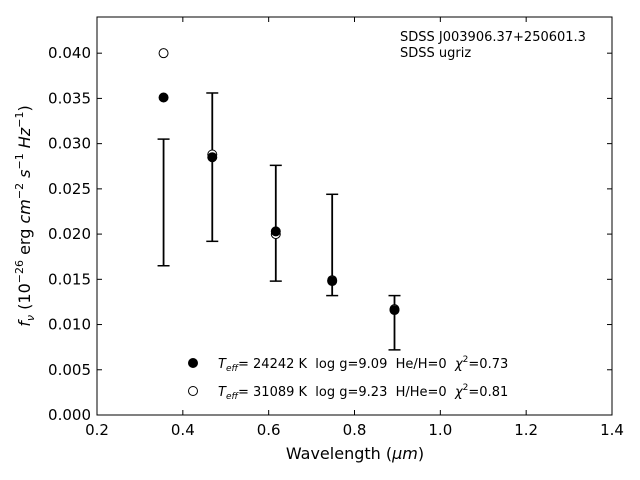  What do you see at coordinates (69, 144) in the screenshot?
I see `y-tick-label: 0.030` at bounding box center [69, 144].